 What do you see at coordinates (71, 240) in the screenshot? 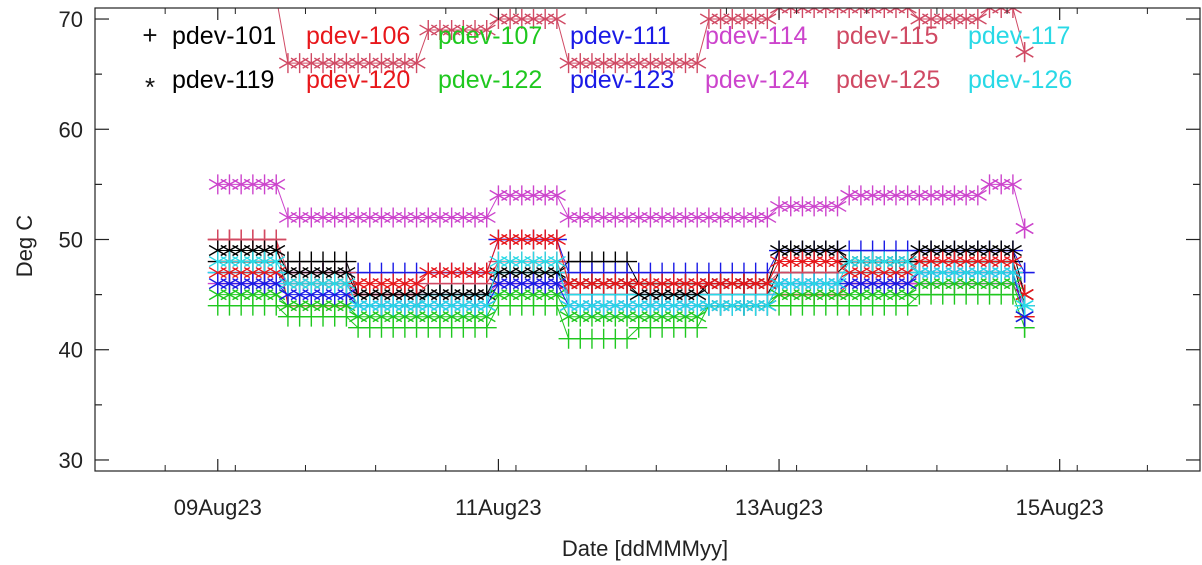
I see `y-tick-label: 50` at bounding box center [71, 240].